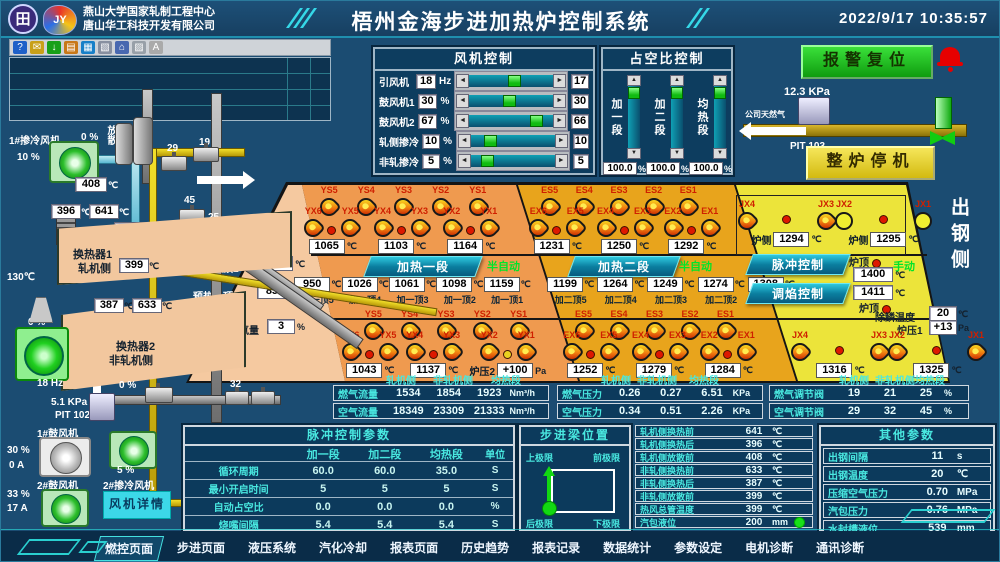 The image size is (1000, 562). What do you see at coordinates (397, 103) in the screenshot?
I see `fan-label: 鼓风机1` at bounding box center [397, 103].